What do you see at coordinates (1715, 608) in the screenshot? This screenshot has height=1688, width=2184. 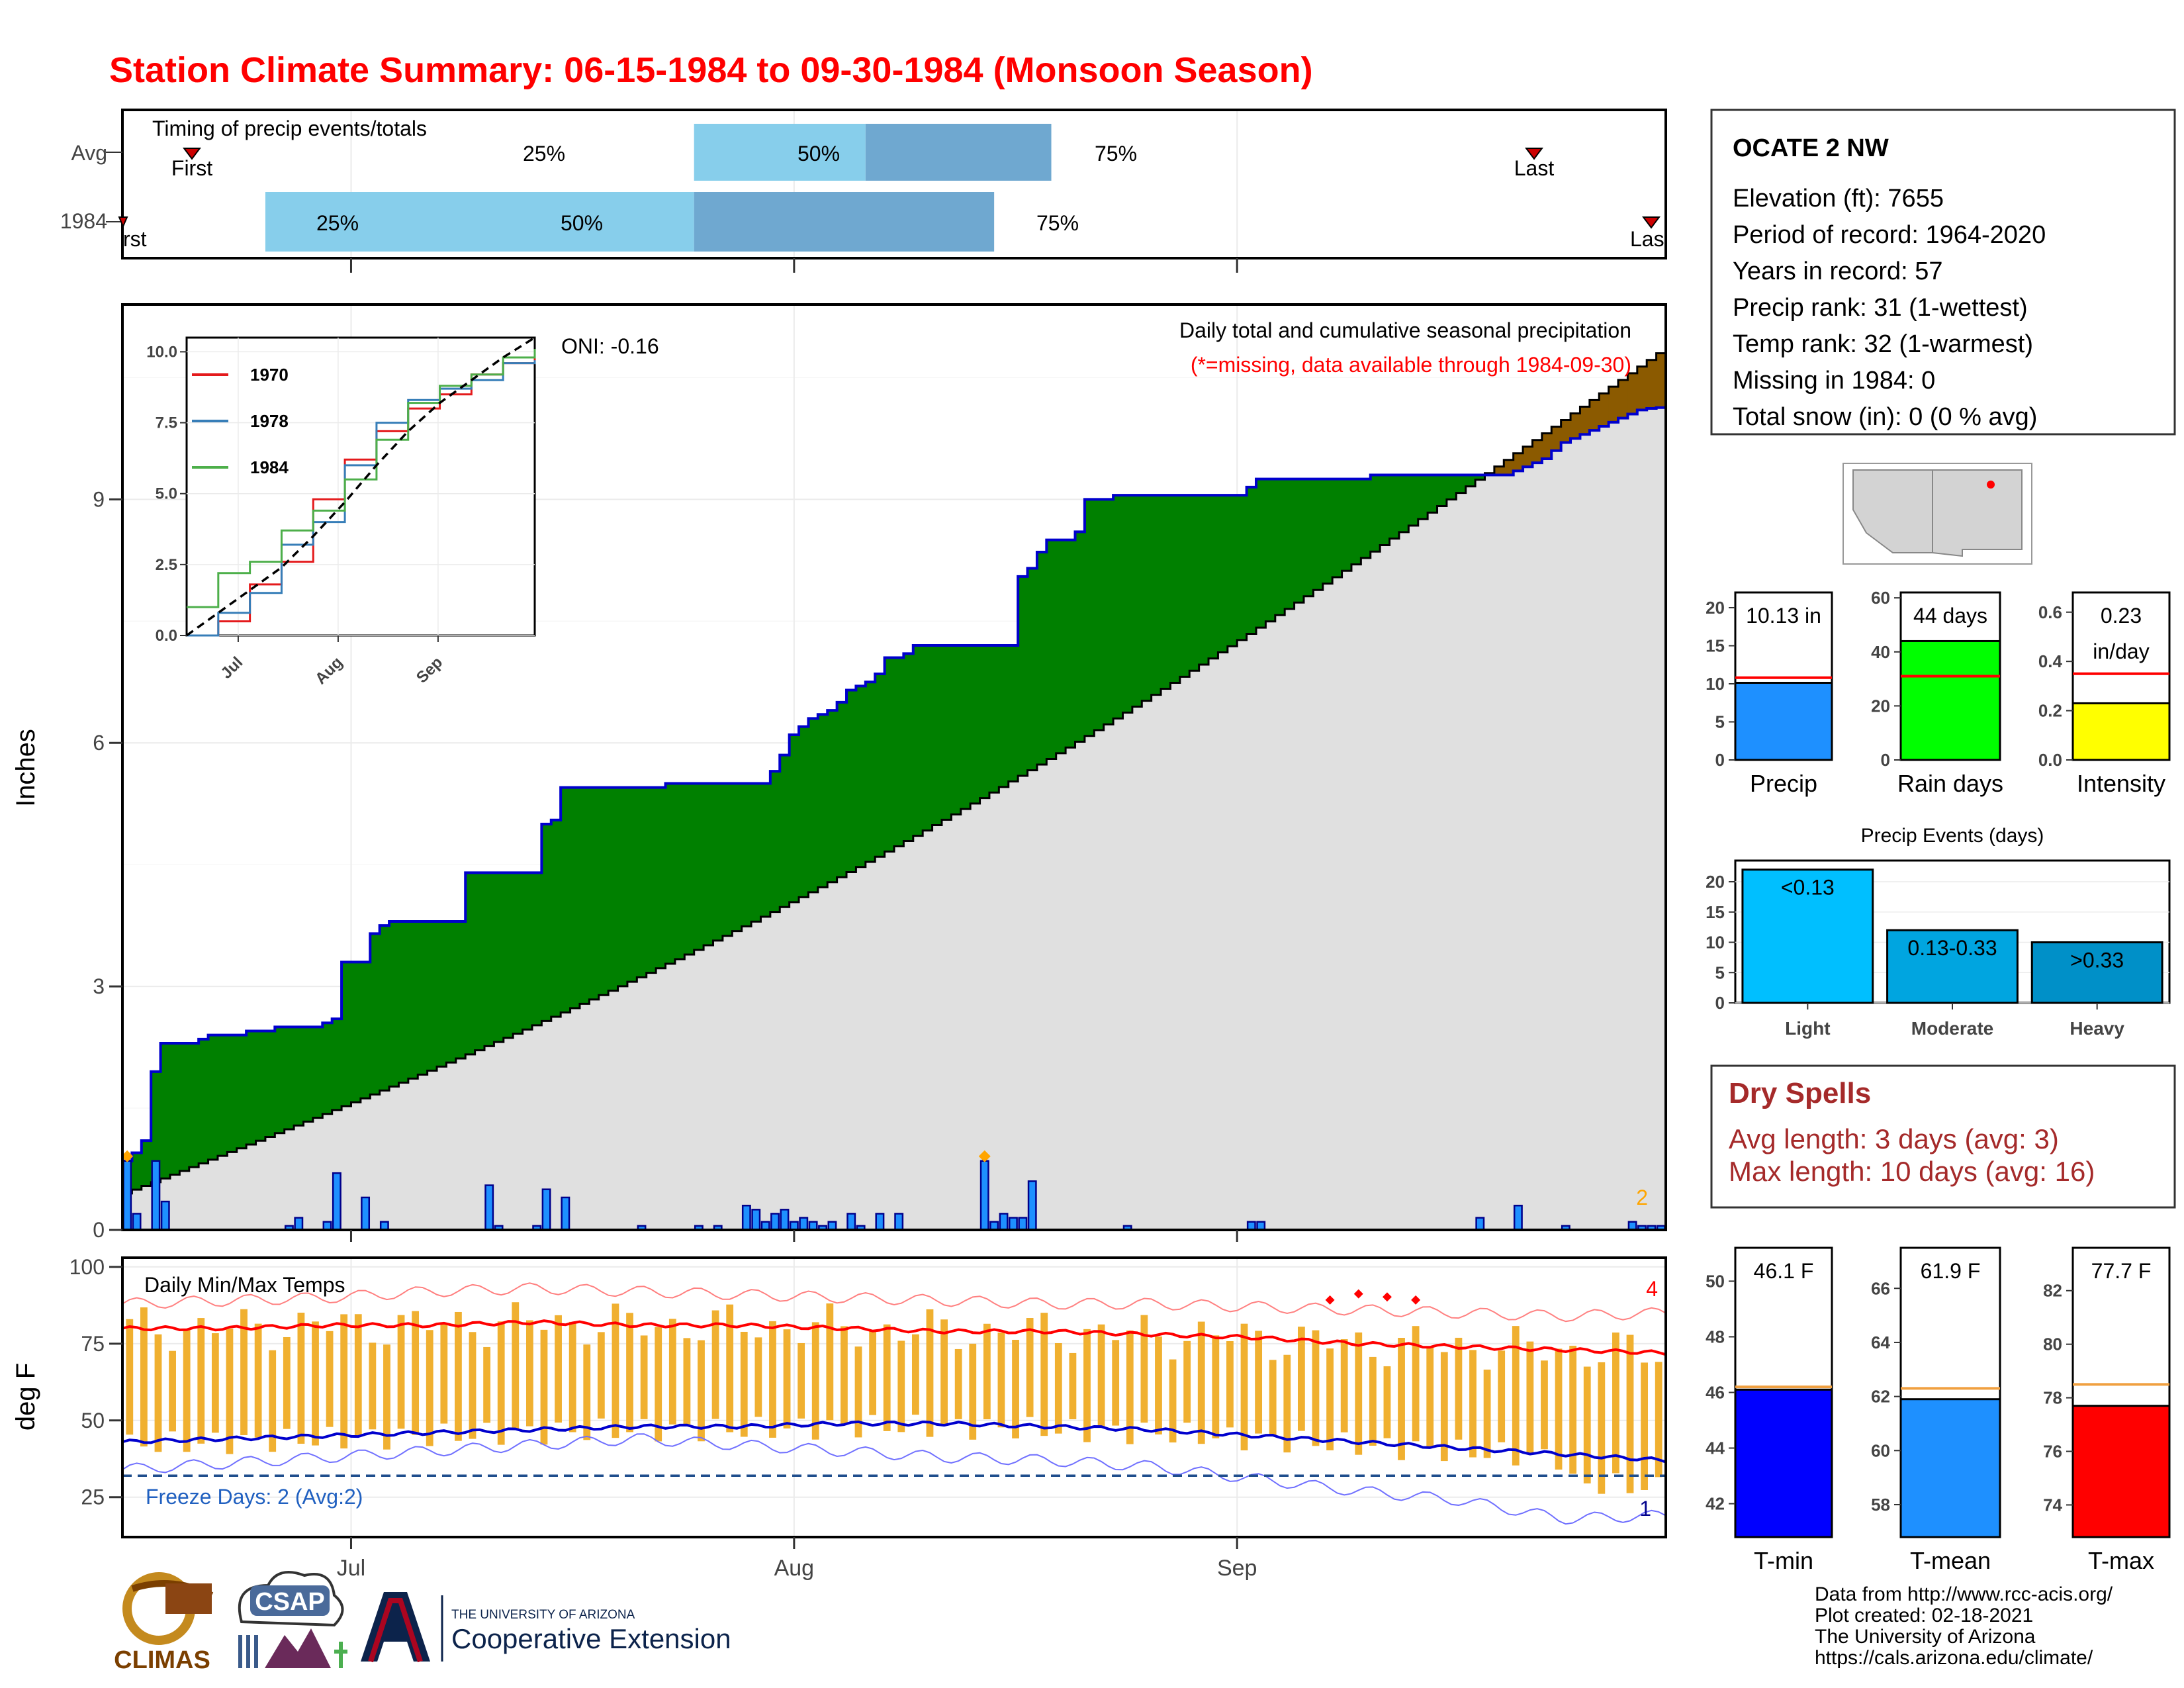 I see `summary-precip-y-tick: 20` at bounding box center [1715, 608].